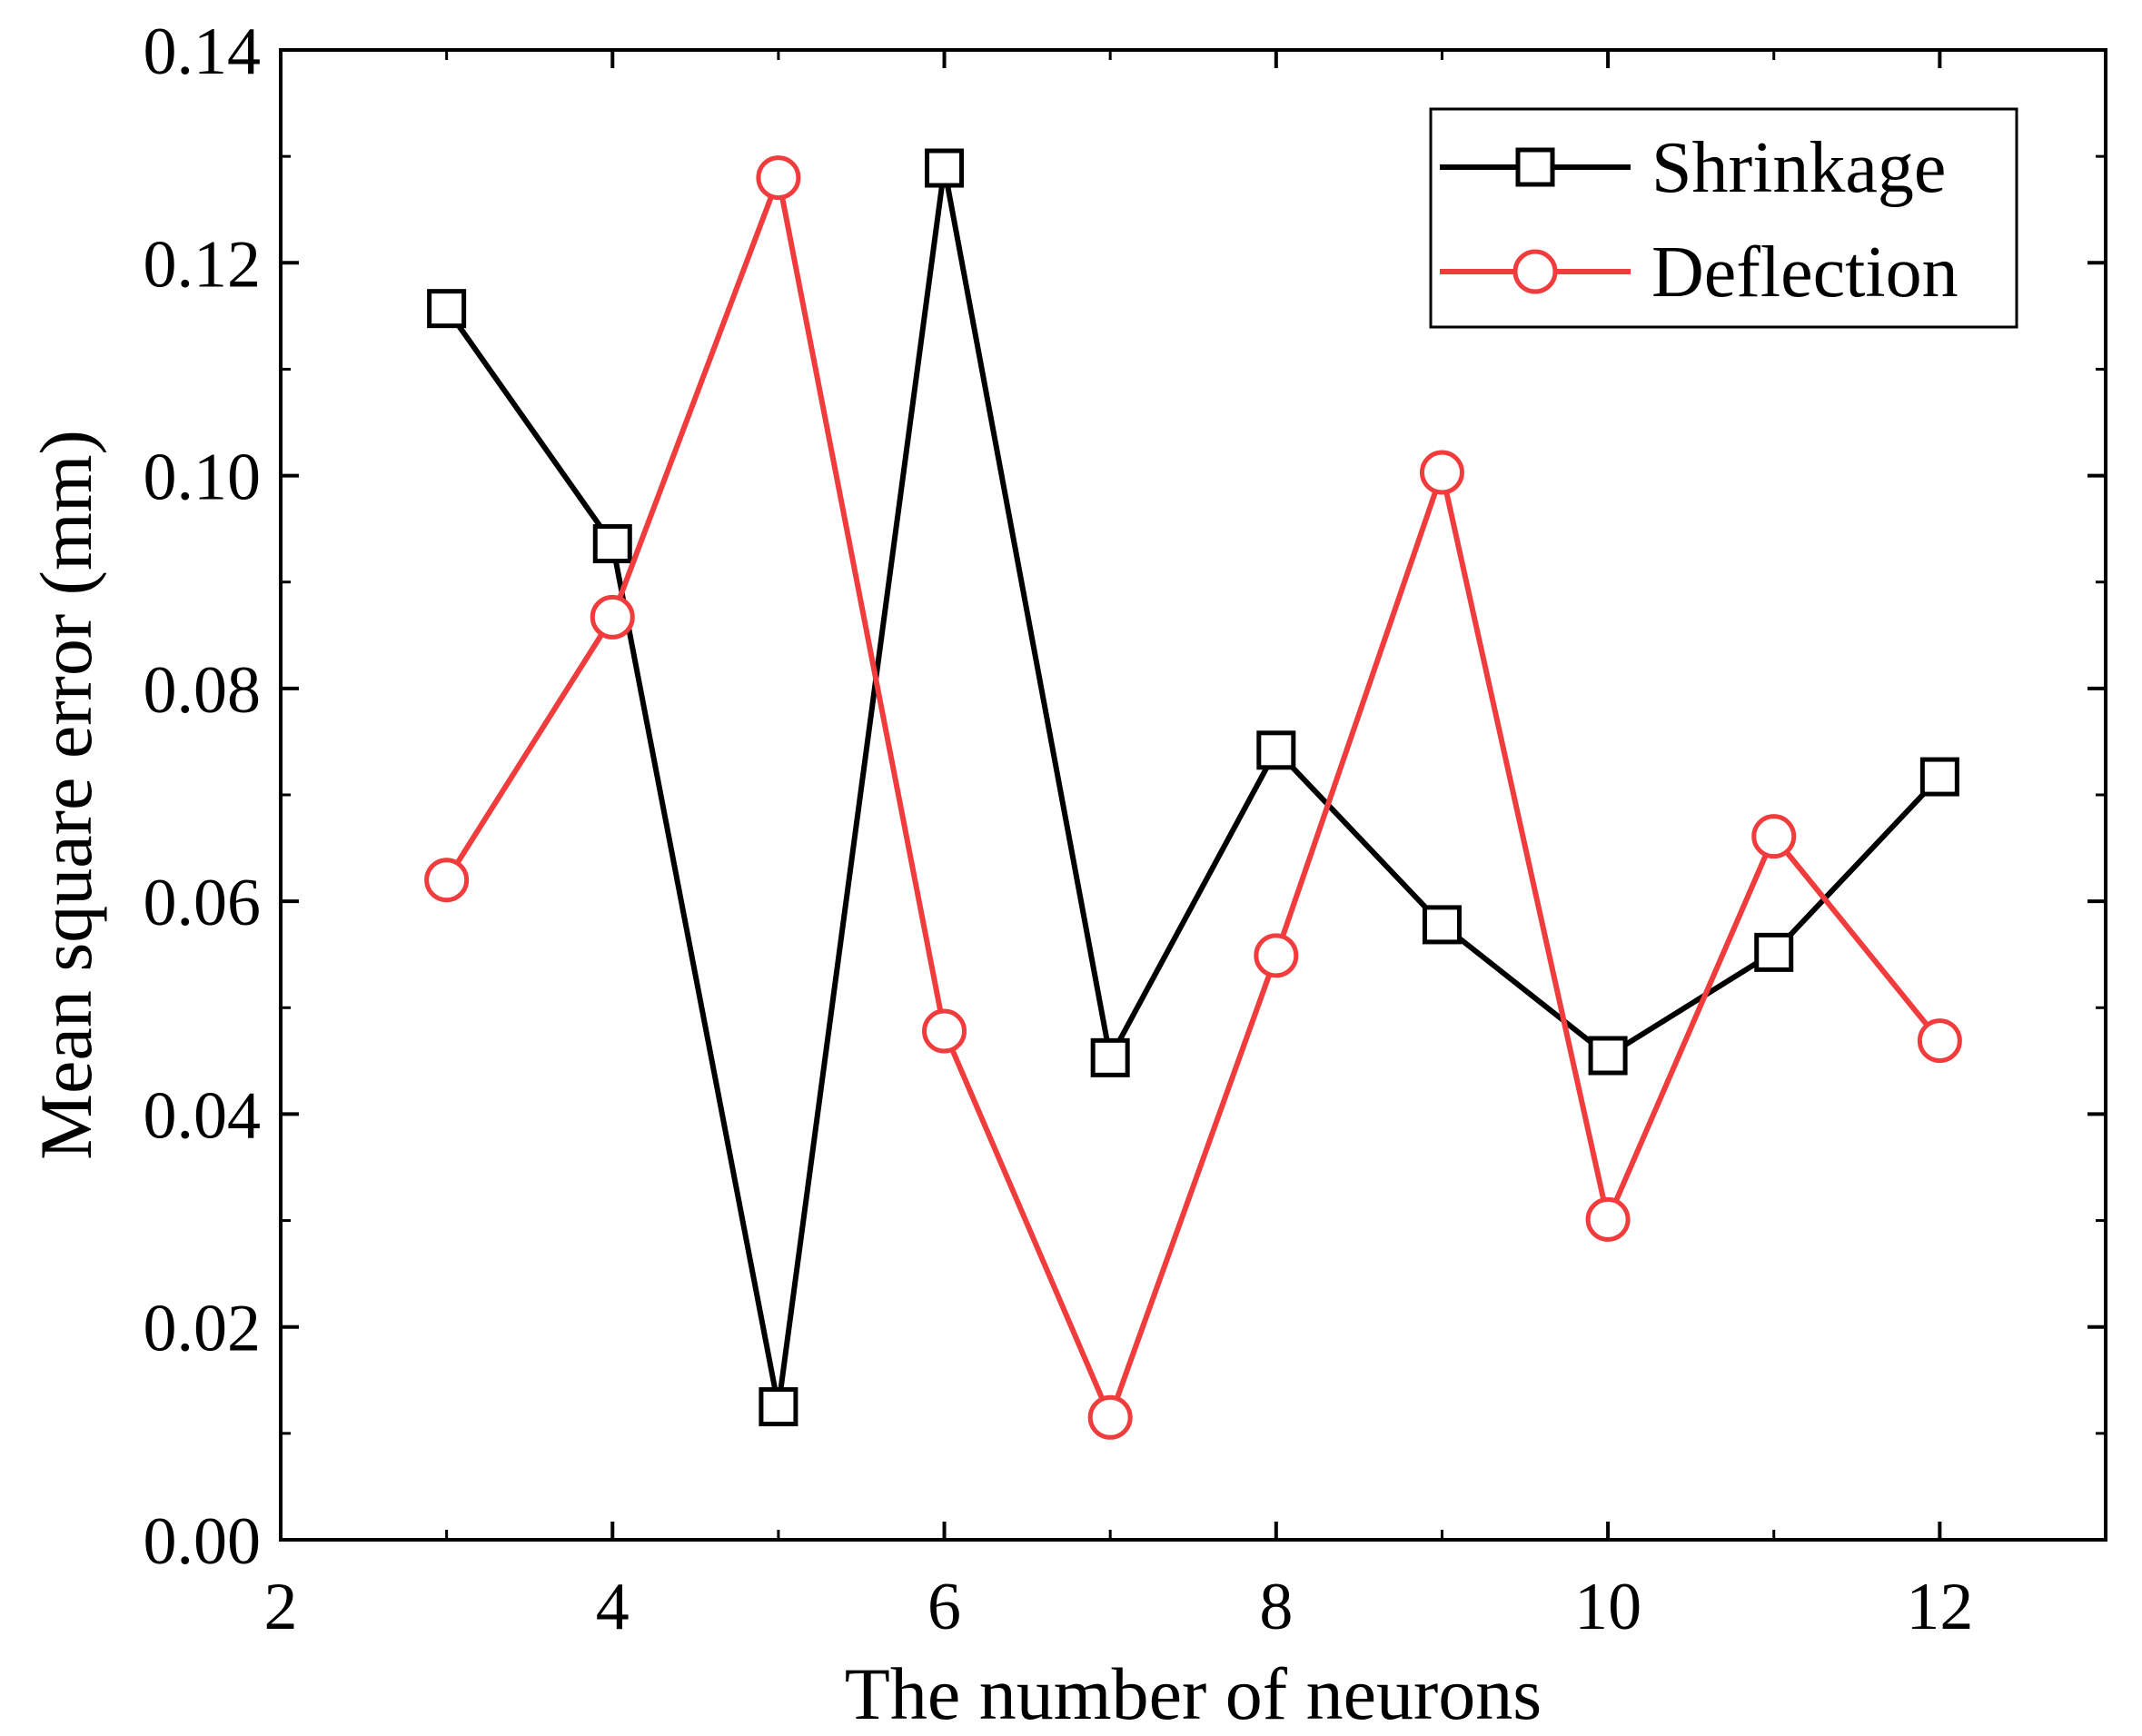  What do you see at coordinates (203, 264) in the screenshot?
I see `y-tick-label: 0.12` at bounding box center [203, 264].